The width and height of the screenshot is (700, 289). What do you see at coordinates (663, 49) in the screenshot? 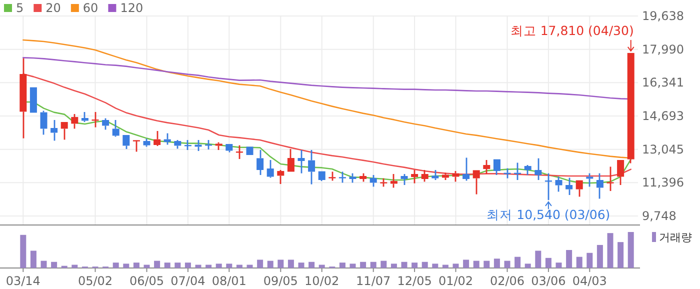
I see `y-tick-label: 17,990` at bounding box center [663, 49].